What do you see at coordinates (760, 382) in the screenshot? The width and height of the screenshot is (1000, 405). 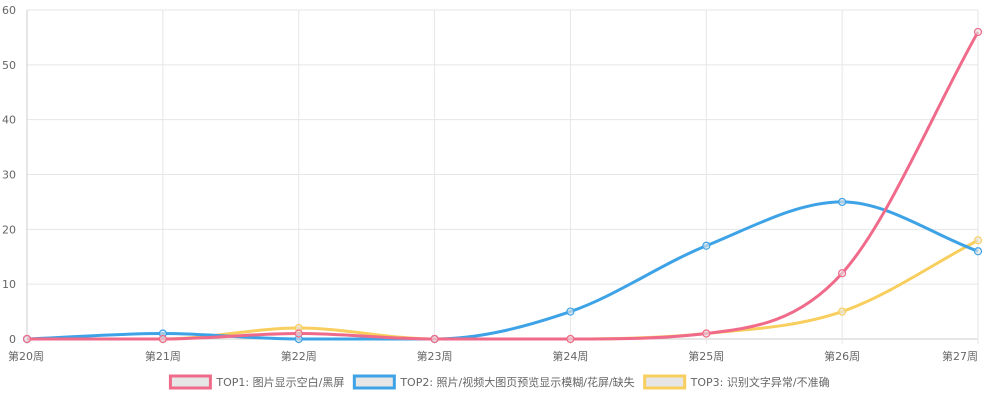 I see `legend-label: TOP3: 识别文字异常/不准确` at bounding box center [760, 382].